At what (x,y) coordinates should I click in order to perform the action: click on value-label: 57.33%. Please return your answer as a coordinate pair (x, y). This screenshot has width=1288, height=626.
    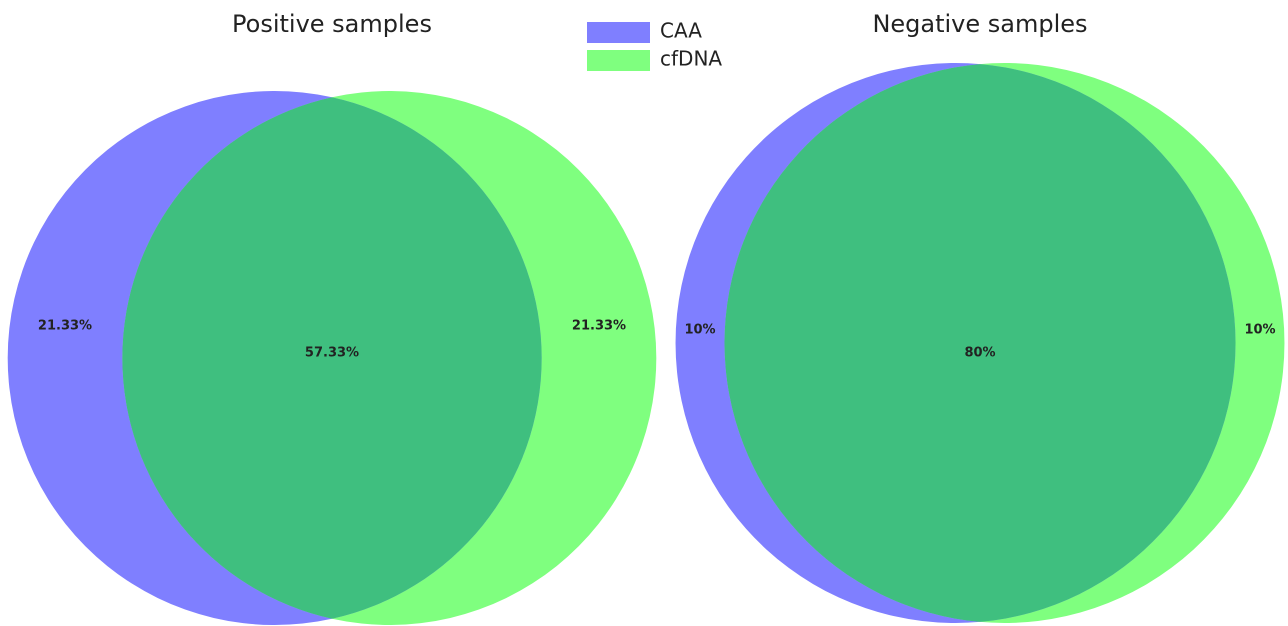
    Looking at the image, I should click on (332, 353).